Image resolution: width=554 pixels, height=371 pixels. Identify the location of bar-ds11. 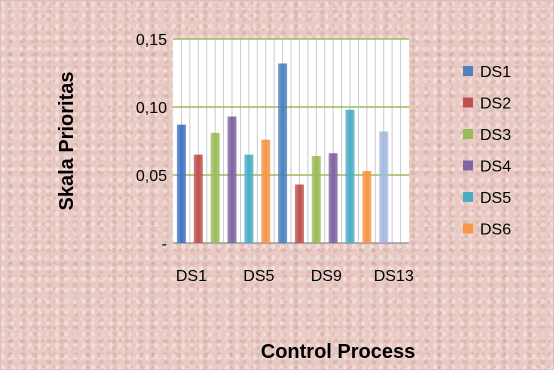
(350, 176).